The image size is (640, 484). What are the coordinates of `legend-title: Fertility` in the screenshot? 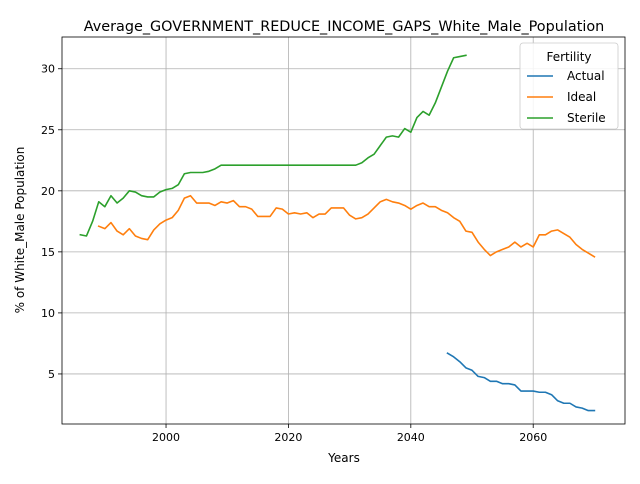 It's located at (568, 57).